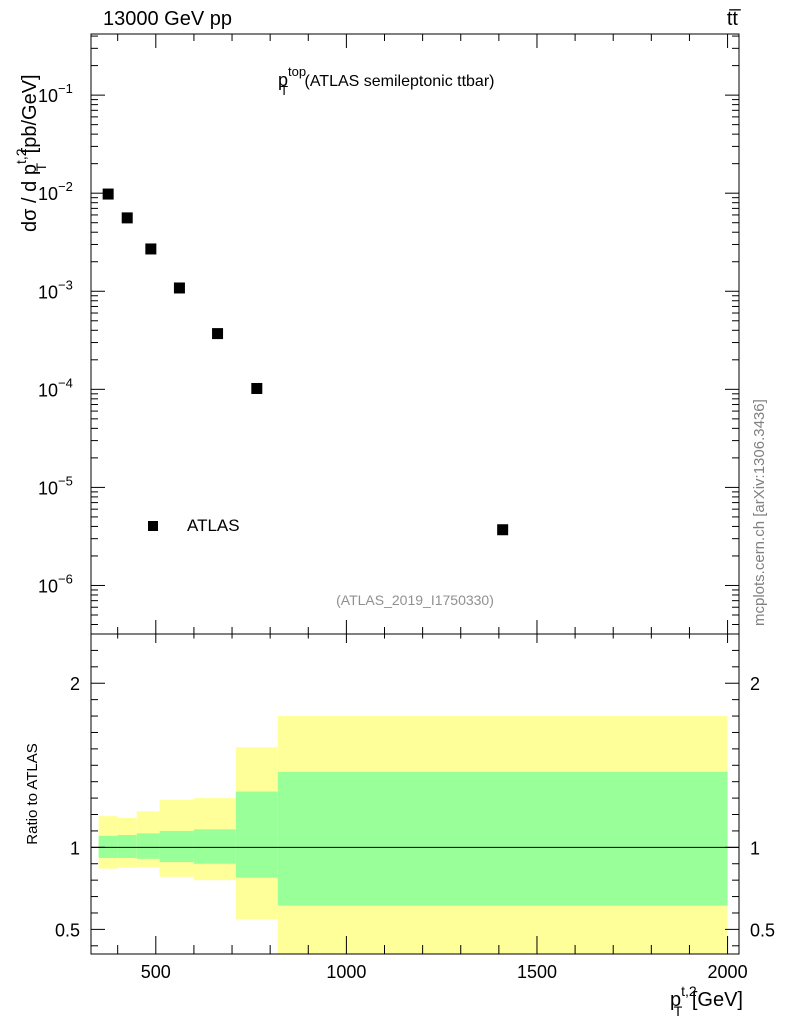 This screenshot has height=1024, width=786. I want to click on y-tick-label: 10⁻⁵, so click(55, 485).